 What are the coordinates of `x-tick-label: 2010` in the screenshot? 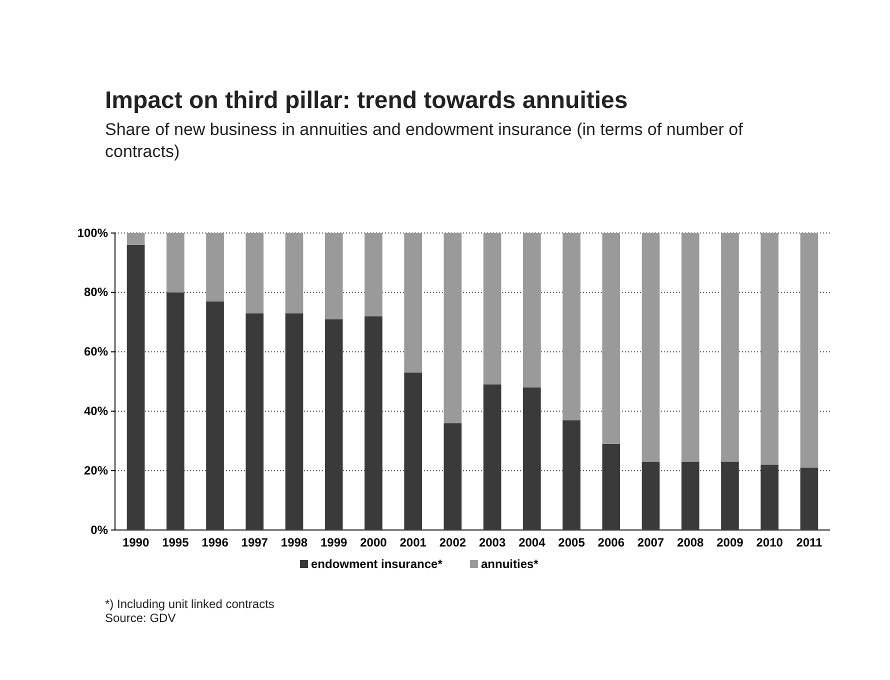 It's located at (770, 543).